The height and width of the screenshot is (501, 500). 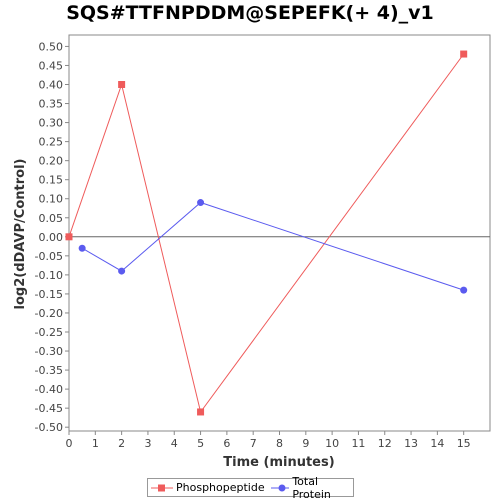 I want to click on legend-label-phosphopeptide: Phosphopeptide, so click(x=220, y=487).